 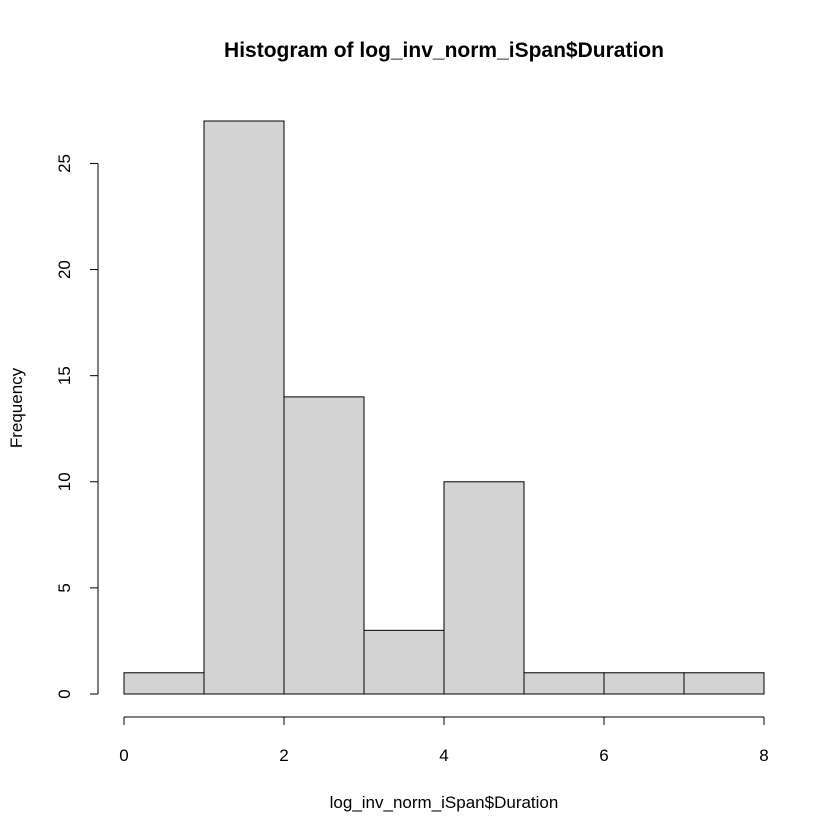 What do you see at coordinates (603, 755) in the screenshot?
I see `x-tick-label-3: 6` at bounding box center [603, 755].